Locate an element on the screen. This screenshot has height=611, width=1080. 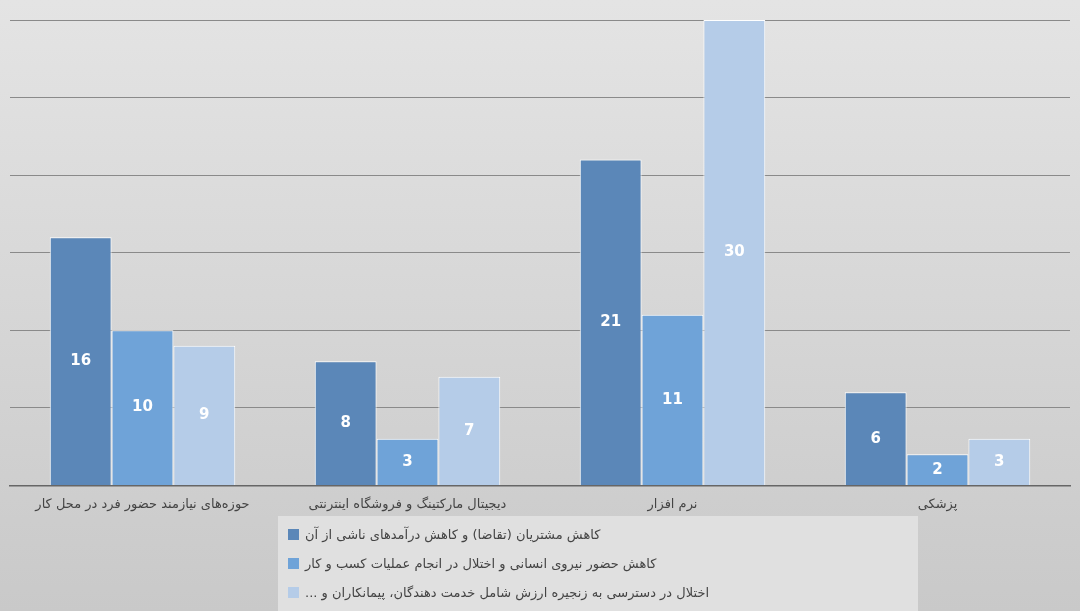
data-label: 8 is located at coordinates (345, 421).